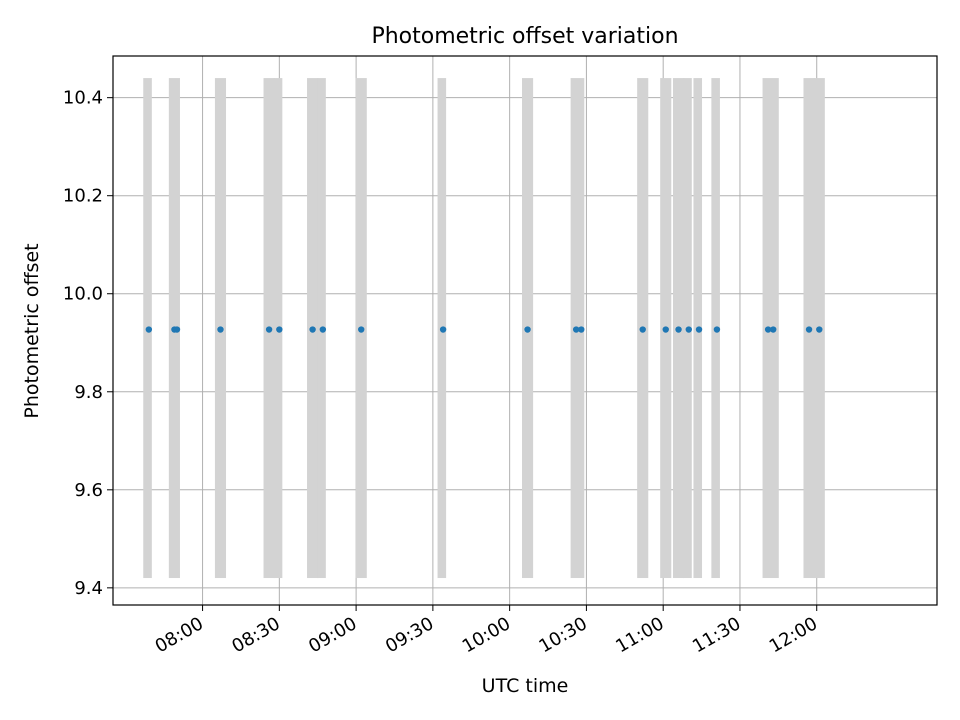  Describe the element at coordinates (32, 330) in the screenshot. I see `y-axis-label: Photometric offset` at that location.